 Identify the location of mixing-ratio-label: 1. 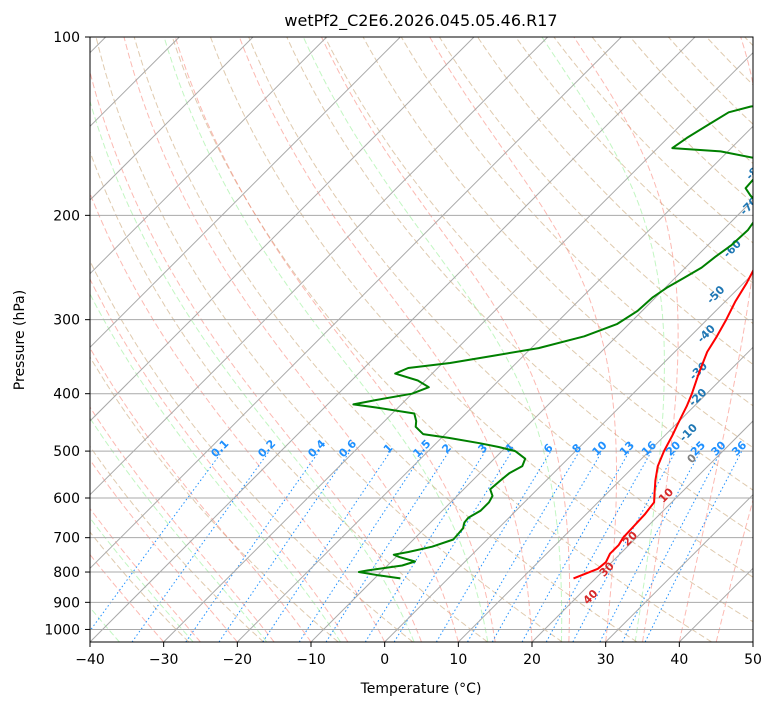
(388, 448).